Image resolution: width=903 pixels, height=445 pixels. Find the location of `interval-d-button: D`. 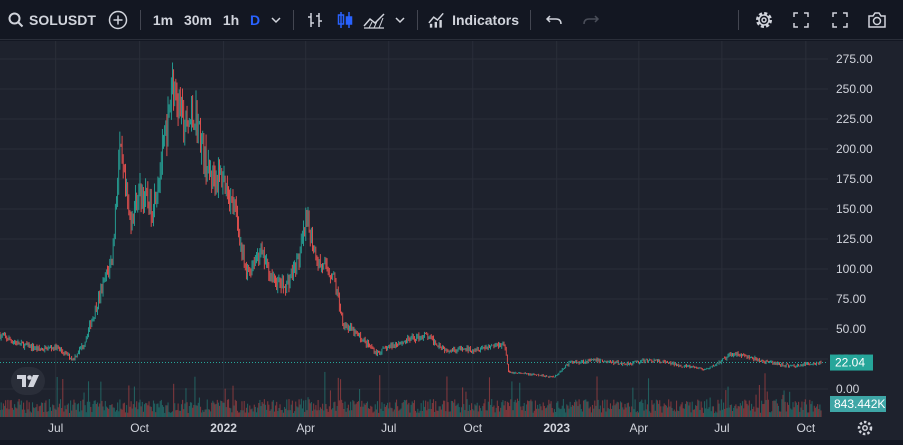

interval-d-button: D is located at coordinates (255, 20).